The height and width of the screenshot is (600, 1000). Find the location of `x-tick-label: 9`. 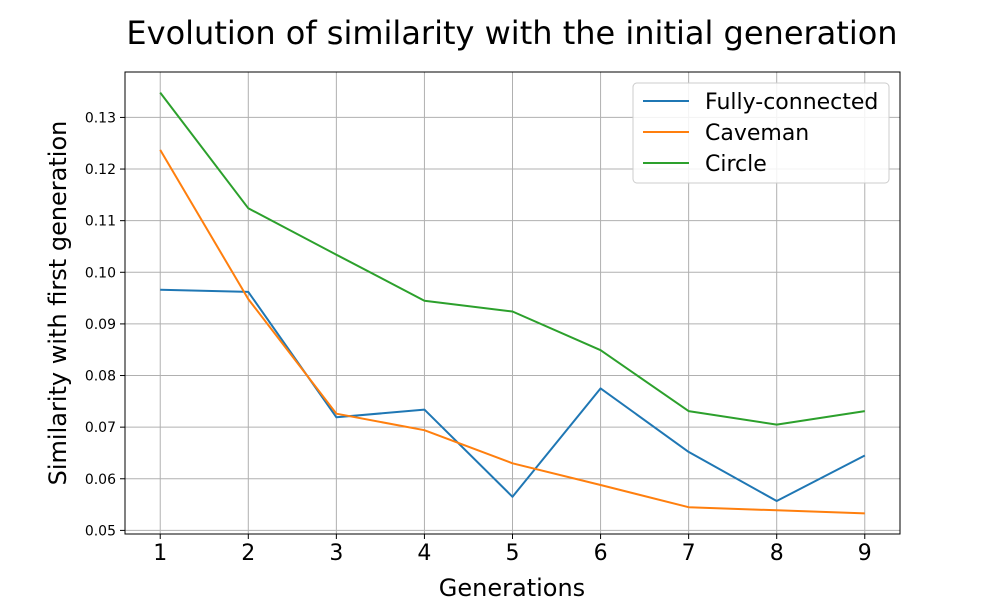

x-tick-label: 9 is located at coordinates (865, 553).